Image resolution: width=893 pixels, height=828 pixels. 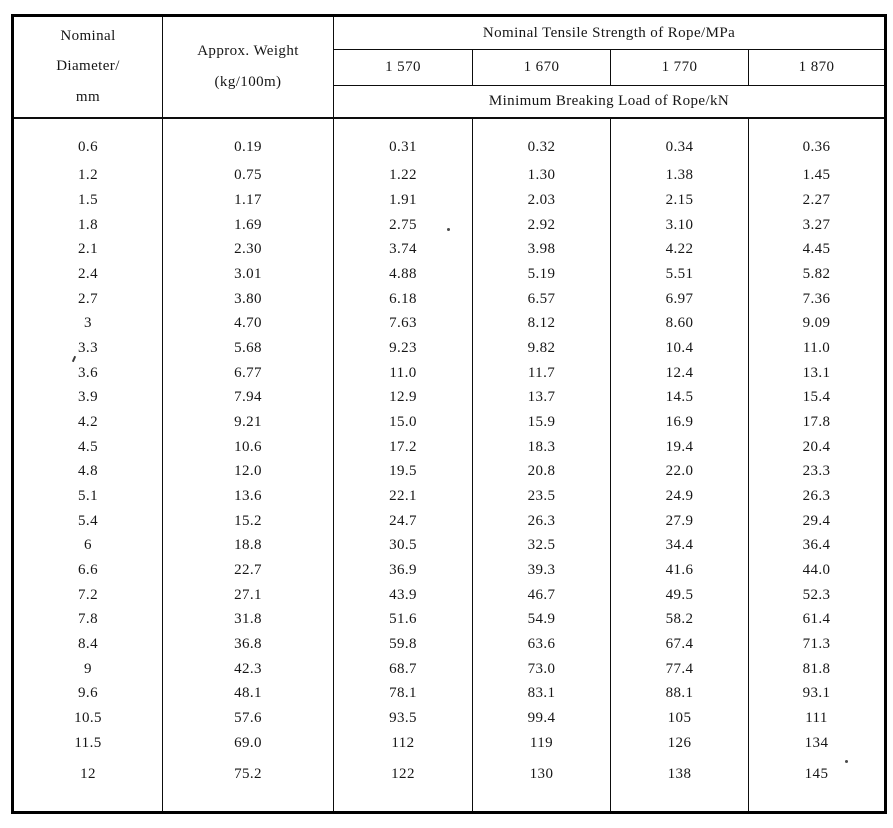 I want to click on table-row: 9.6 48.1 78.1 83.1 88.1 93.1, so click(x=449, y=694).